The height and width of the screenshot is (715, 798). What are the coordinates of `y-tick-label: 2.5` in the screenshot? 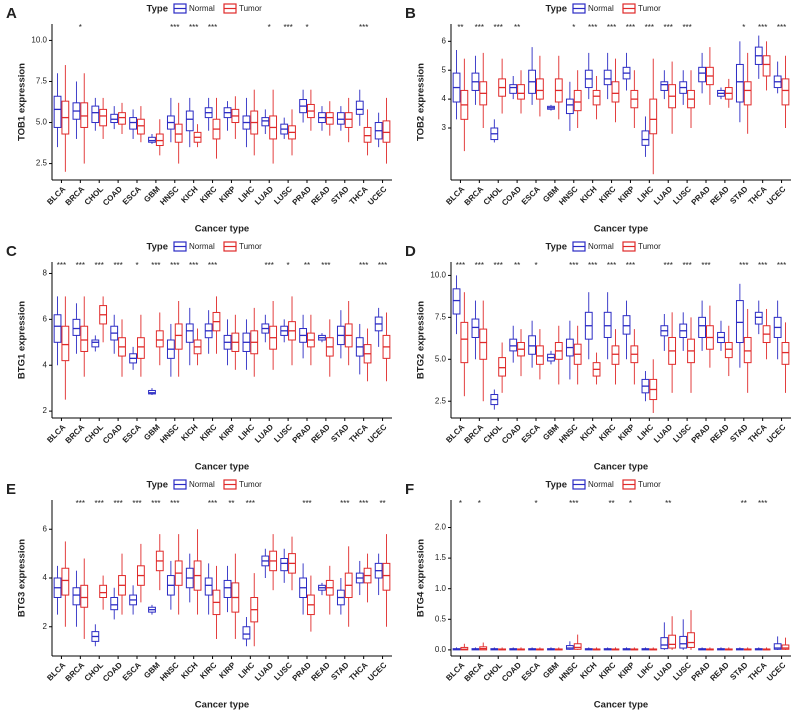 It's located at (441, 400).